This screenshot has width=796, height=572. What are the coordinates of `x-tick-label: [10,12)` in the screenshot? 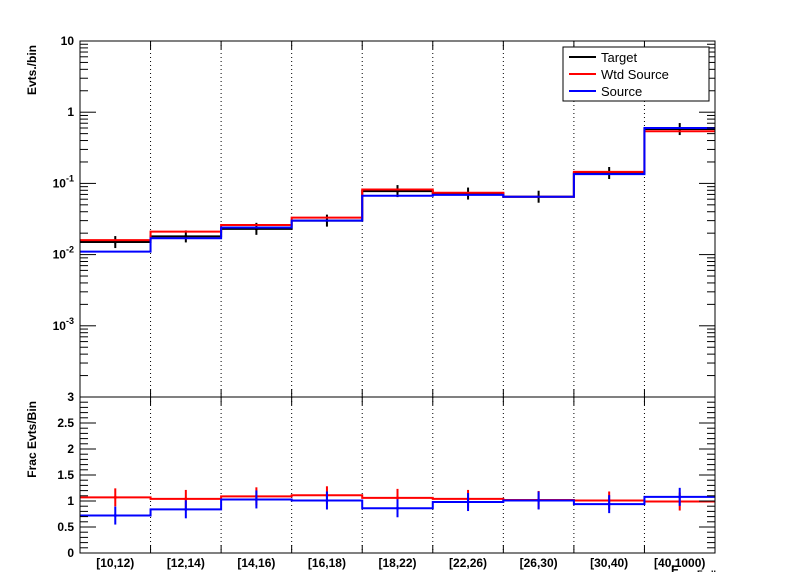 It's located at (115, 563).